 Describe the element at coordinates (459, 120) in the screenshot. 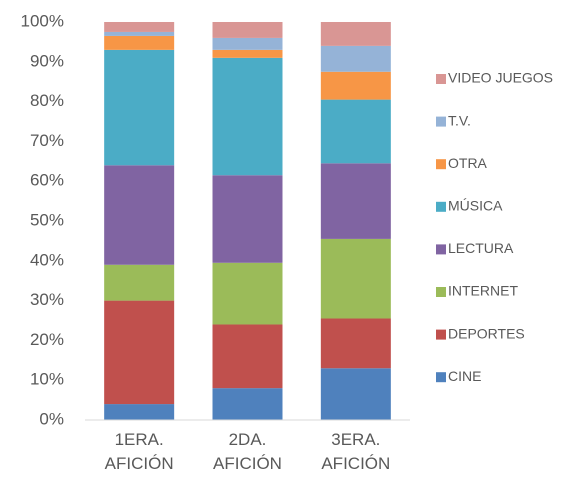

I see `legend-label: T.V.` at that location.